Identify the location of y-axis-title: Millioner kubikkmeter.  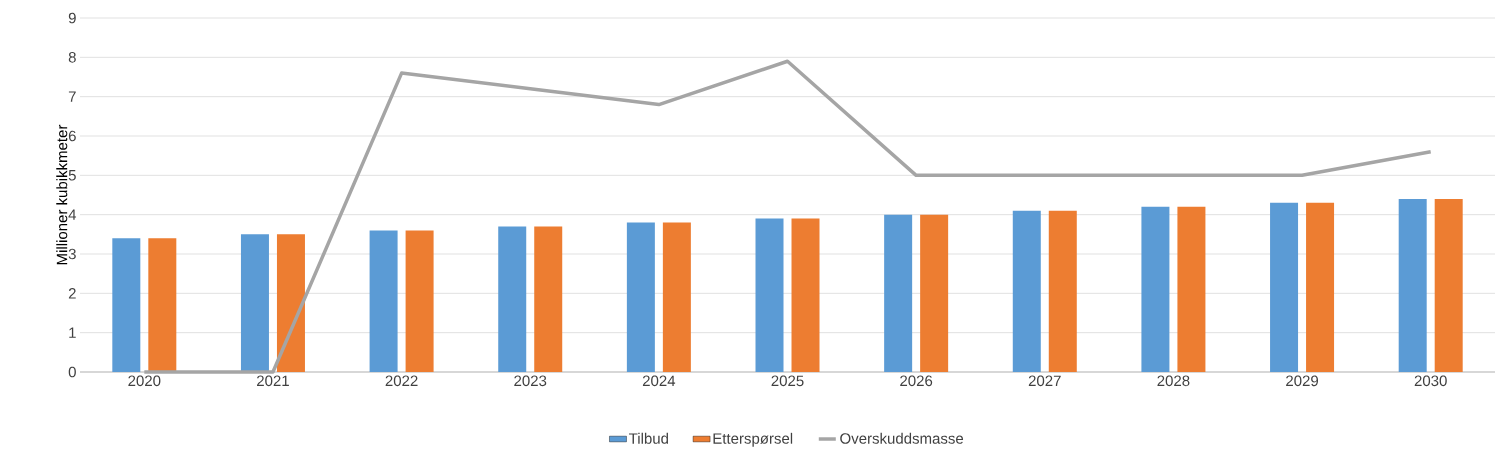
(62, 194).